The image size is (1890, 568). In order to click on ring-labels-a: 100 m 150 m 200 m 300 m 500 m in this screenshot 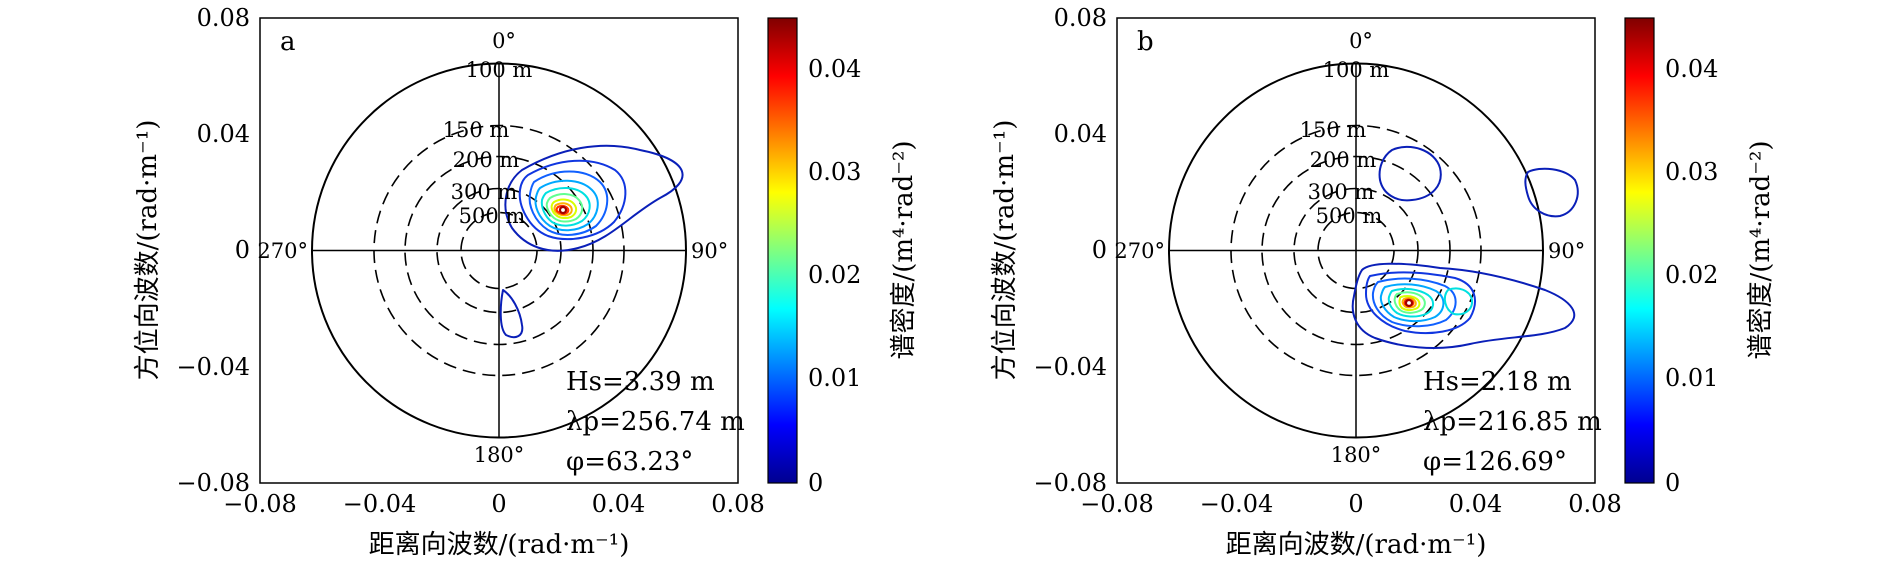, I will do `click(488, 143)`.